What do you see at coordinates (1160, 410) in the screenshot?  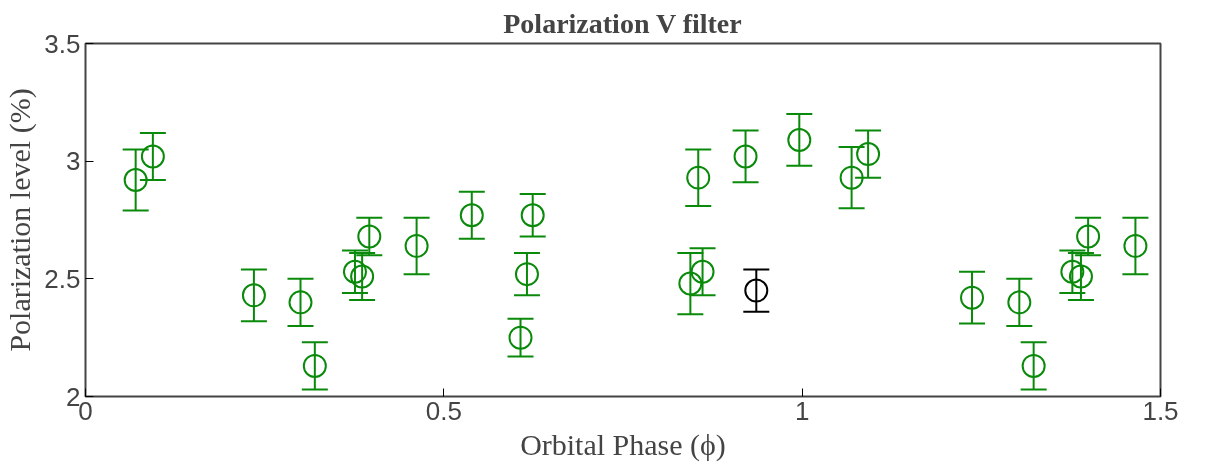 I see `x-tick-label: 1.5` at bounding box center [1160, 410].